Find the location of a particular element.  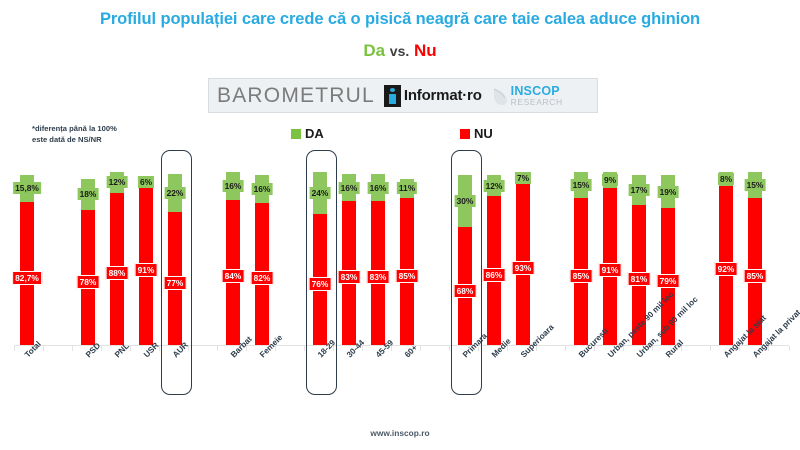

bar-value-label-da: 30% is located at coordinates (465, 201).